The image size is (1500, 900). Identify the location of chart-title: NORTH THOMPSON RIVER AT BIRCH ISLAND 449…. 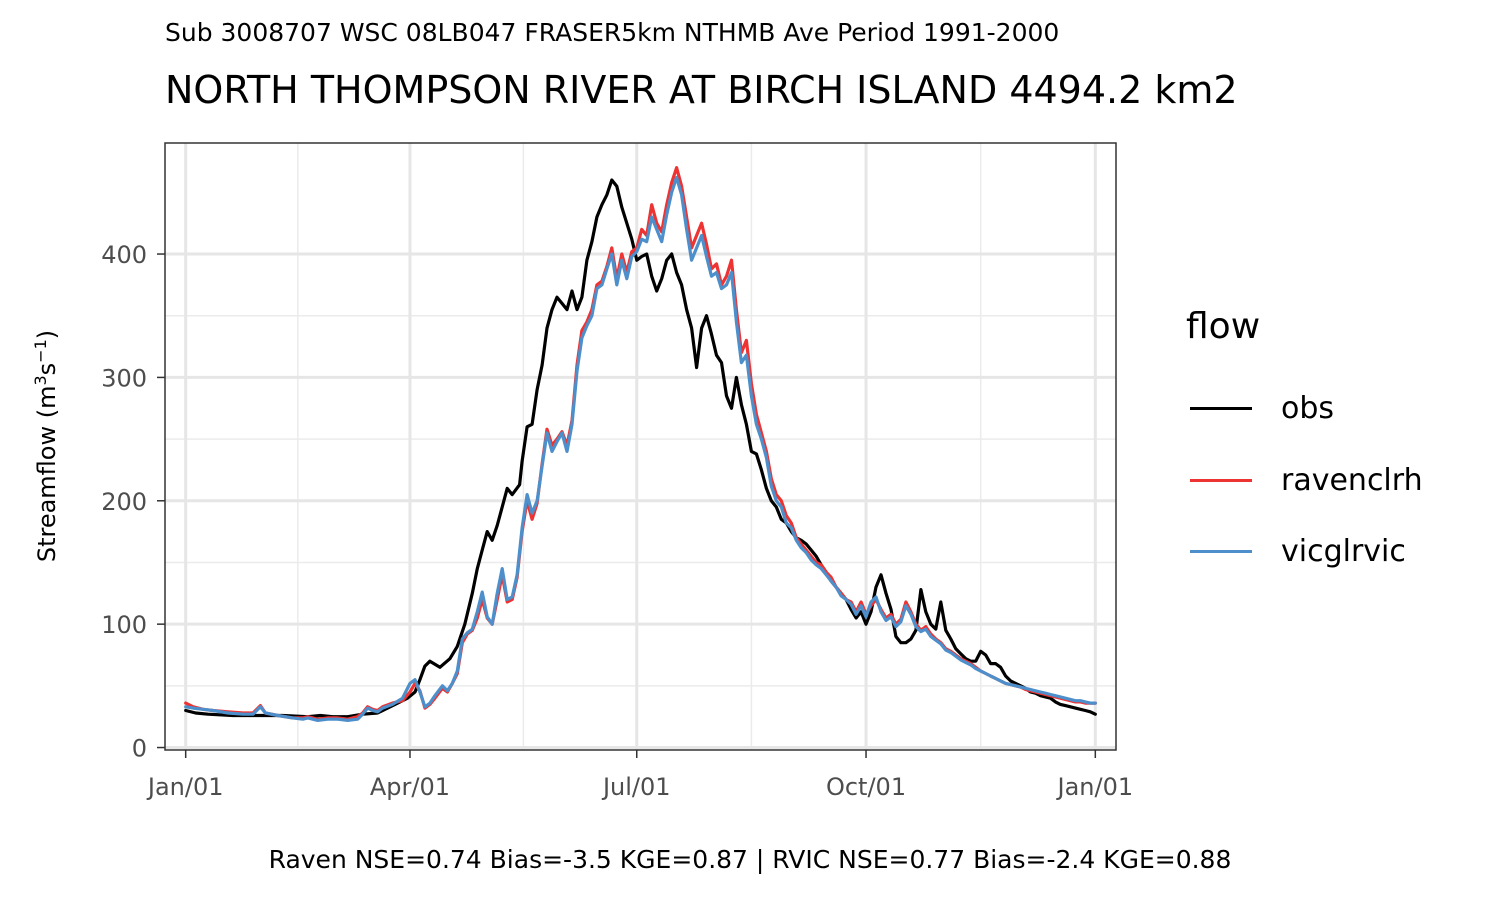
(701, 90).